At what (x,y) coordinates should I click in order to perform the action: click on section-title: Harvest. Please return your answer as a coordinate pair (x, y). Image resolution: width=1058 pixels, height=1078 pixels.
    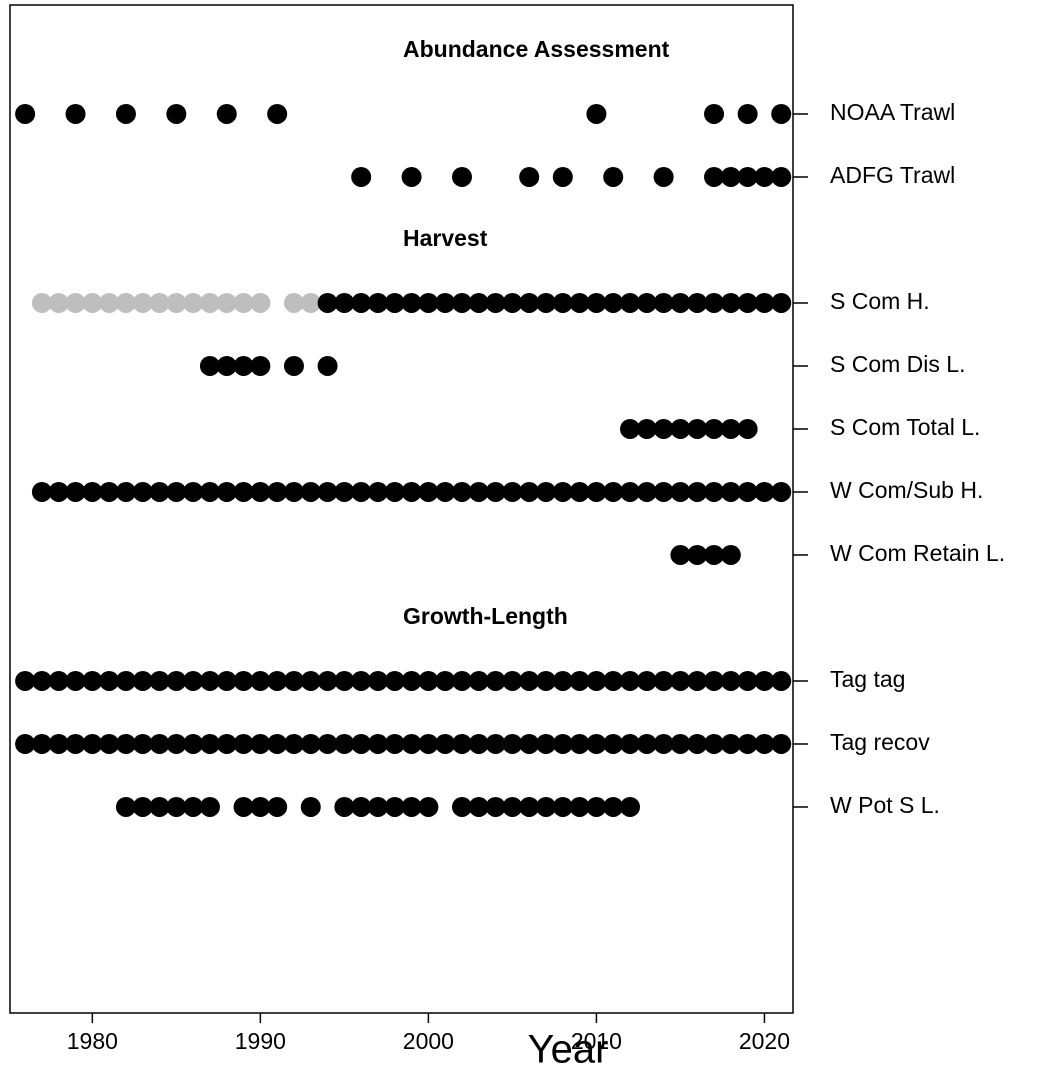
    Looking at the image, I should click on (445, 238).